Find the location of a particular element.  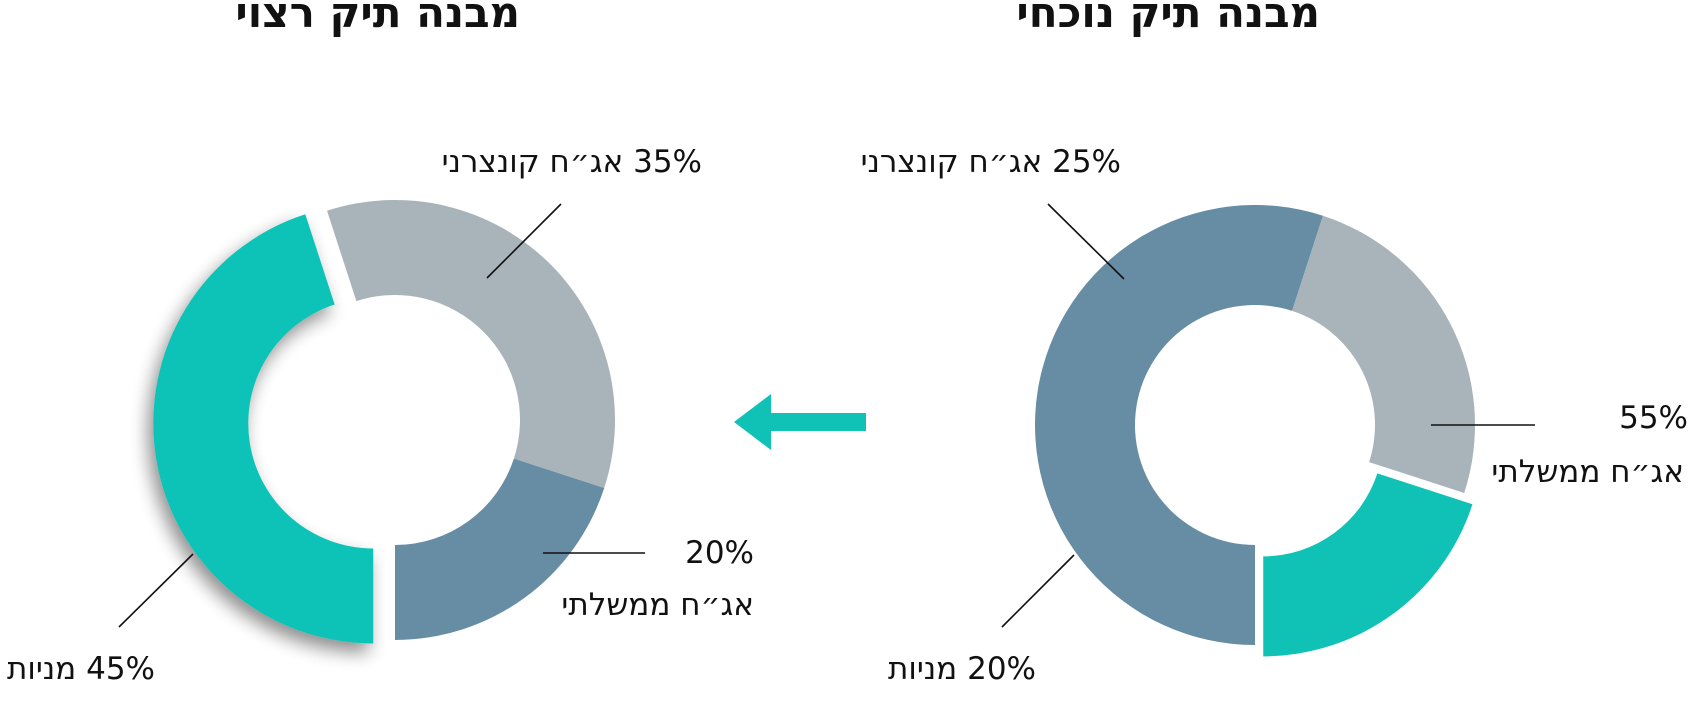

current-slice-stocks is located at coordinates (1368, 565).